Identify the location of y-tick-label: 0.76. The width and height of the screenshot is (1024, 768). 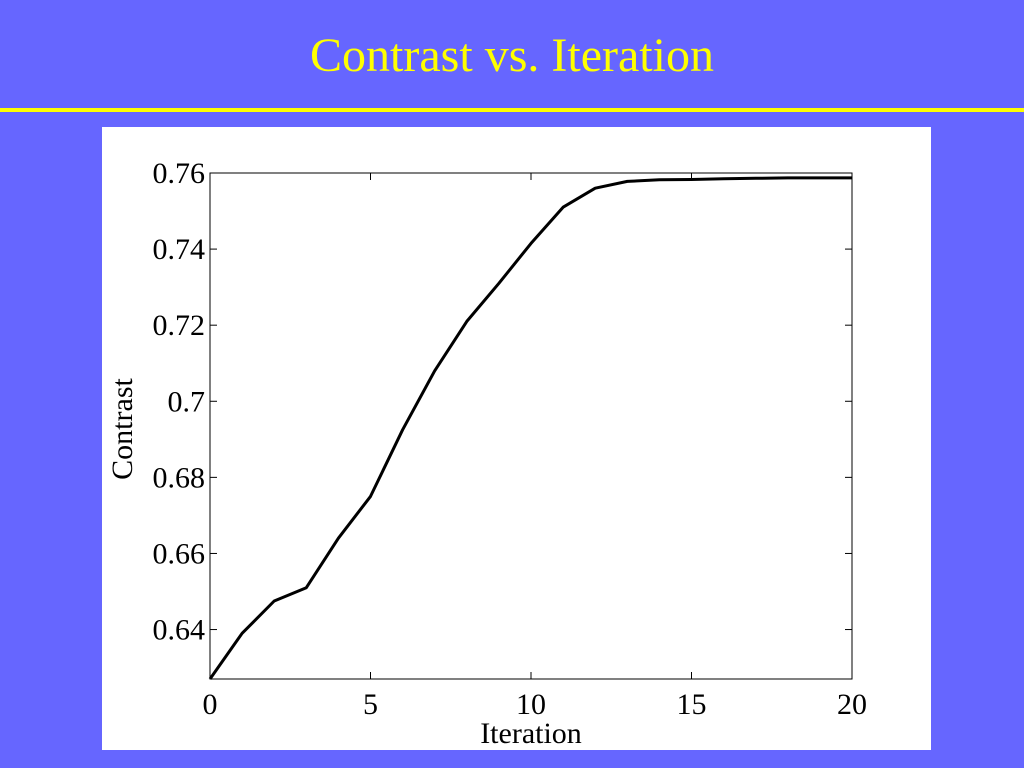
(179, 173).